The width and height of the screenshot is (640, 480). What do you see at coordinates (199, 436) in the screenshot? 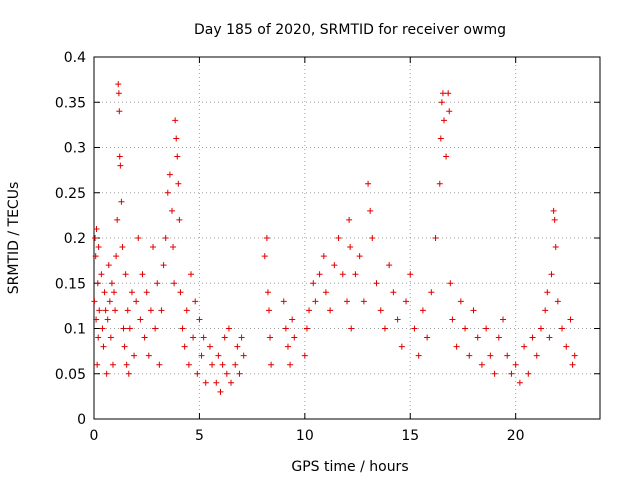
I see `x-tick-label: 5` at bounding box center [199, 436].